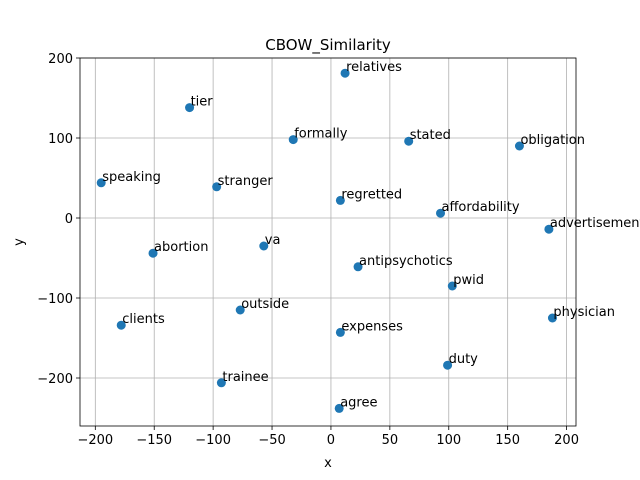 Image resolution: width=640 pixels, height=480 pixels. What do you see at coordinates (358, 402) in the screenshot?
I see `point-label: agree` at bounding box center [358, 402].